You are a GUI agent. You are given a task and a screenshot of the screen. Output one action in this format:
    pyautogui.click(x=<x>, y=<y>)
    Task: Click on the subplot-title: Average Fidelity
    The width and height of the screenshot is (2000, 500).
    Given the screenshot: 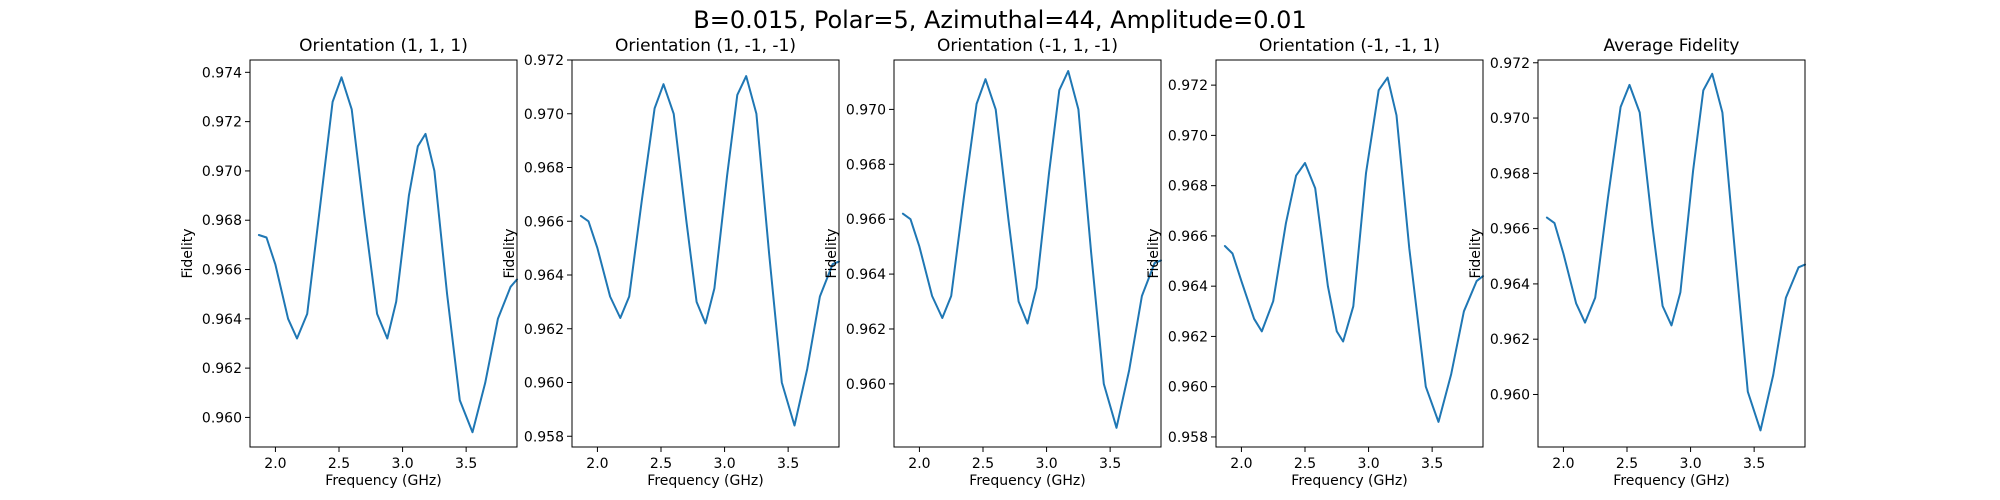 What is the action you would take?
    pyautogui.click(x=1672, y=46)
    